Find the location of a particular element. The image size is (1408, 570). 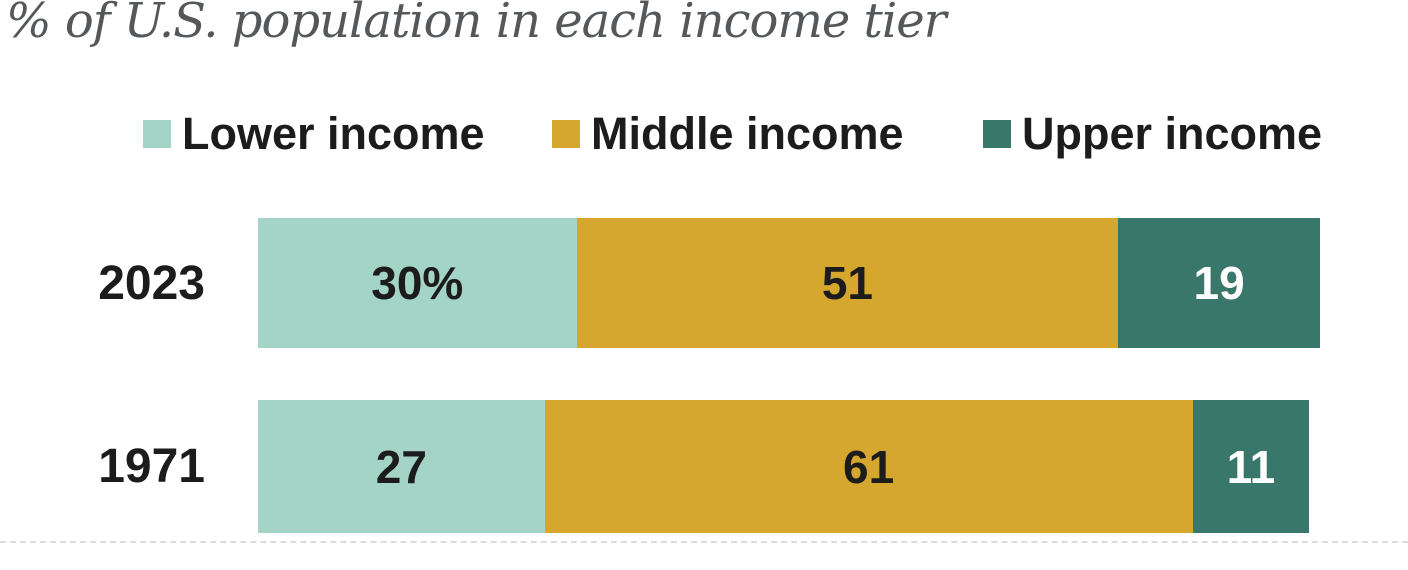

bar-segment-lower-income: 27 is located at coordinates (401, 466).